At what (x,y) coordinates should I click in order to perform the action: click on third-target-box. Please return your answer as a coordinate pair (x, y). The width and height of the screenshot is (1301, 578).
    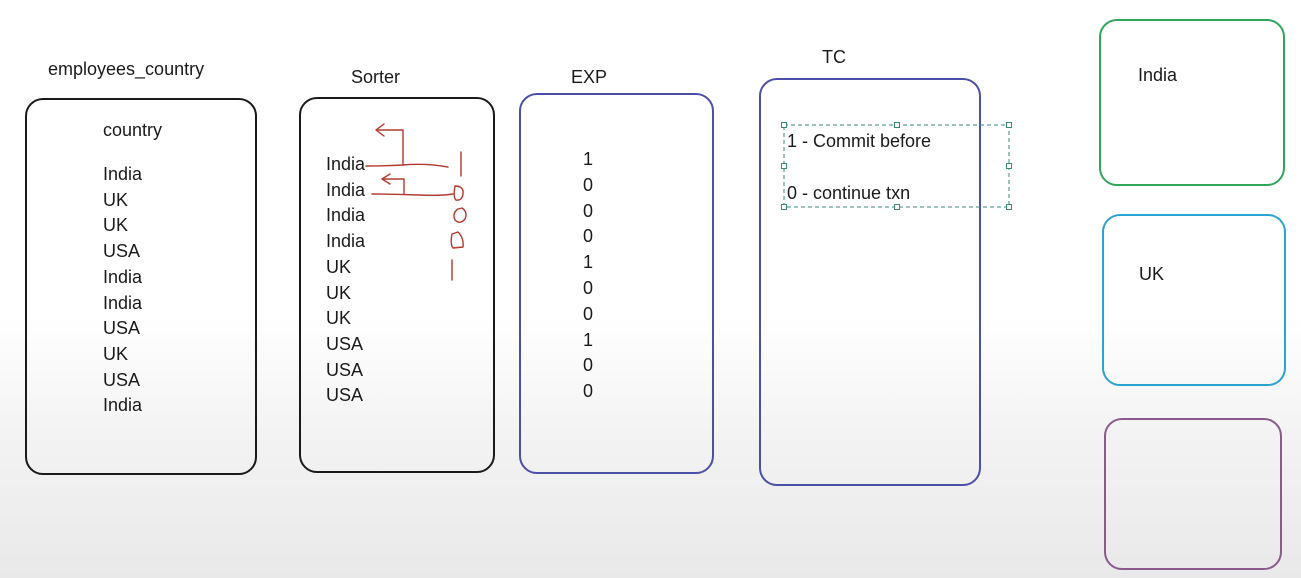
    Looking at the image, I should click on (1193, 494).